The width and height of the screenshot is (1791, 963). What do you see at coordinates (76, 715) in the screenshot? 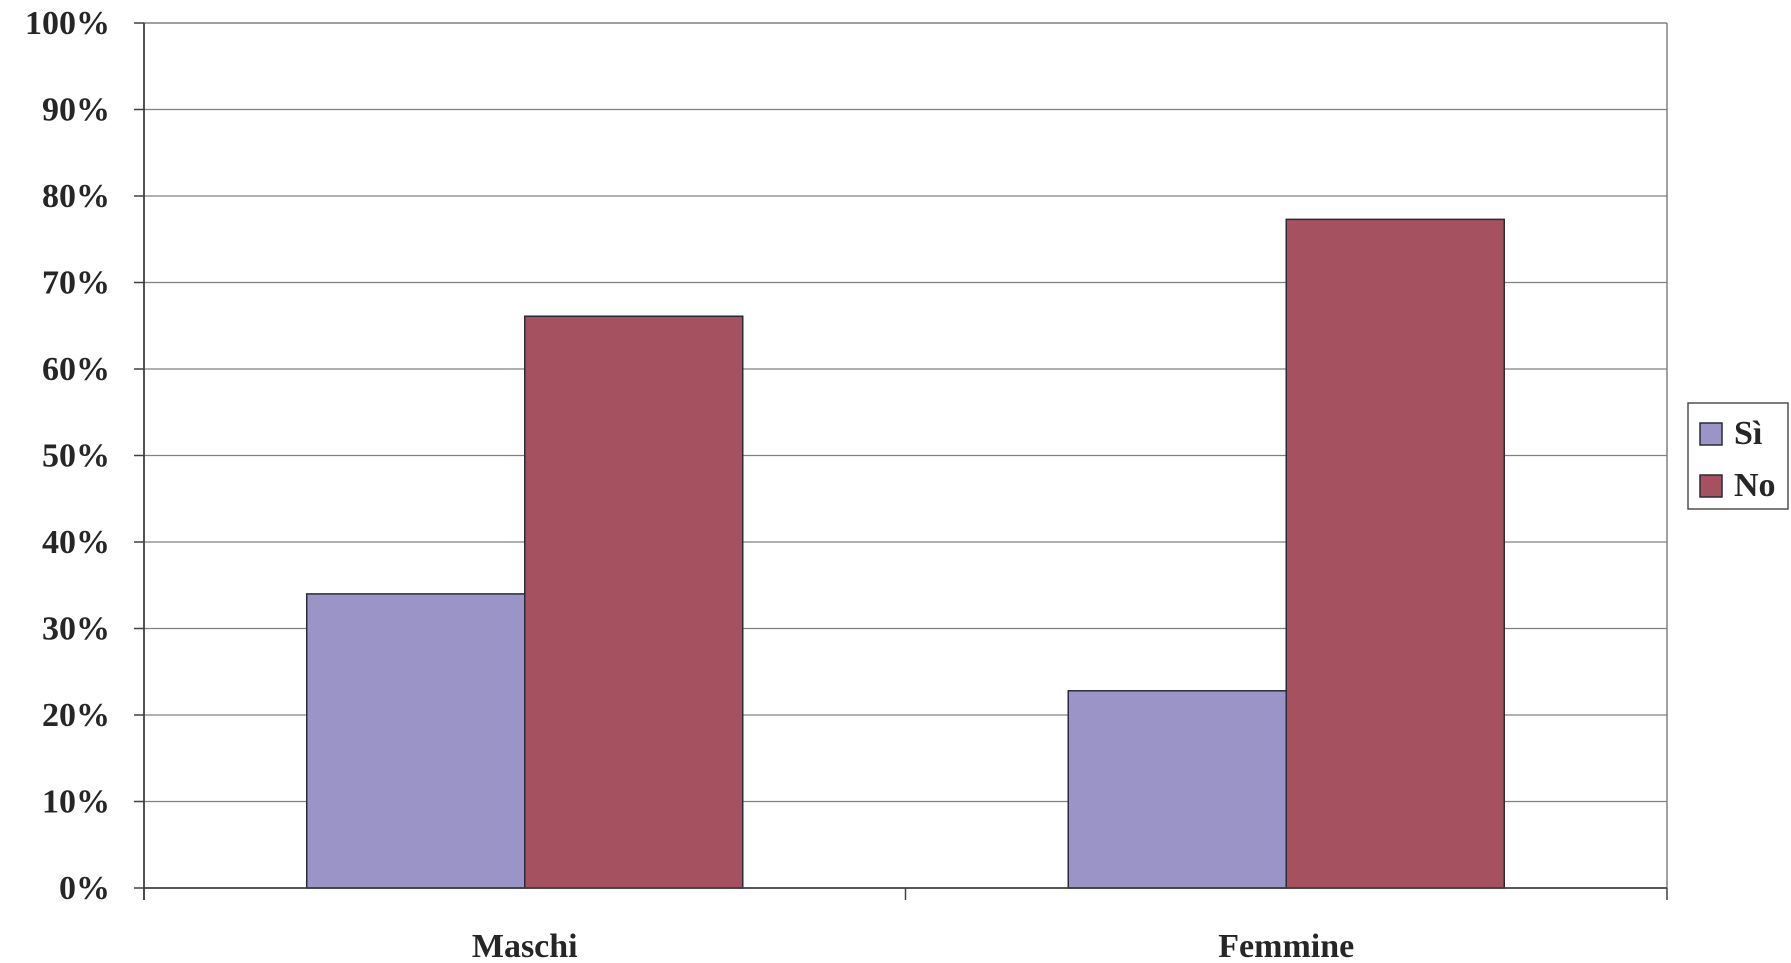
I see `y-tick-label: 20%` at bounding box center [76, 715].